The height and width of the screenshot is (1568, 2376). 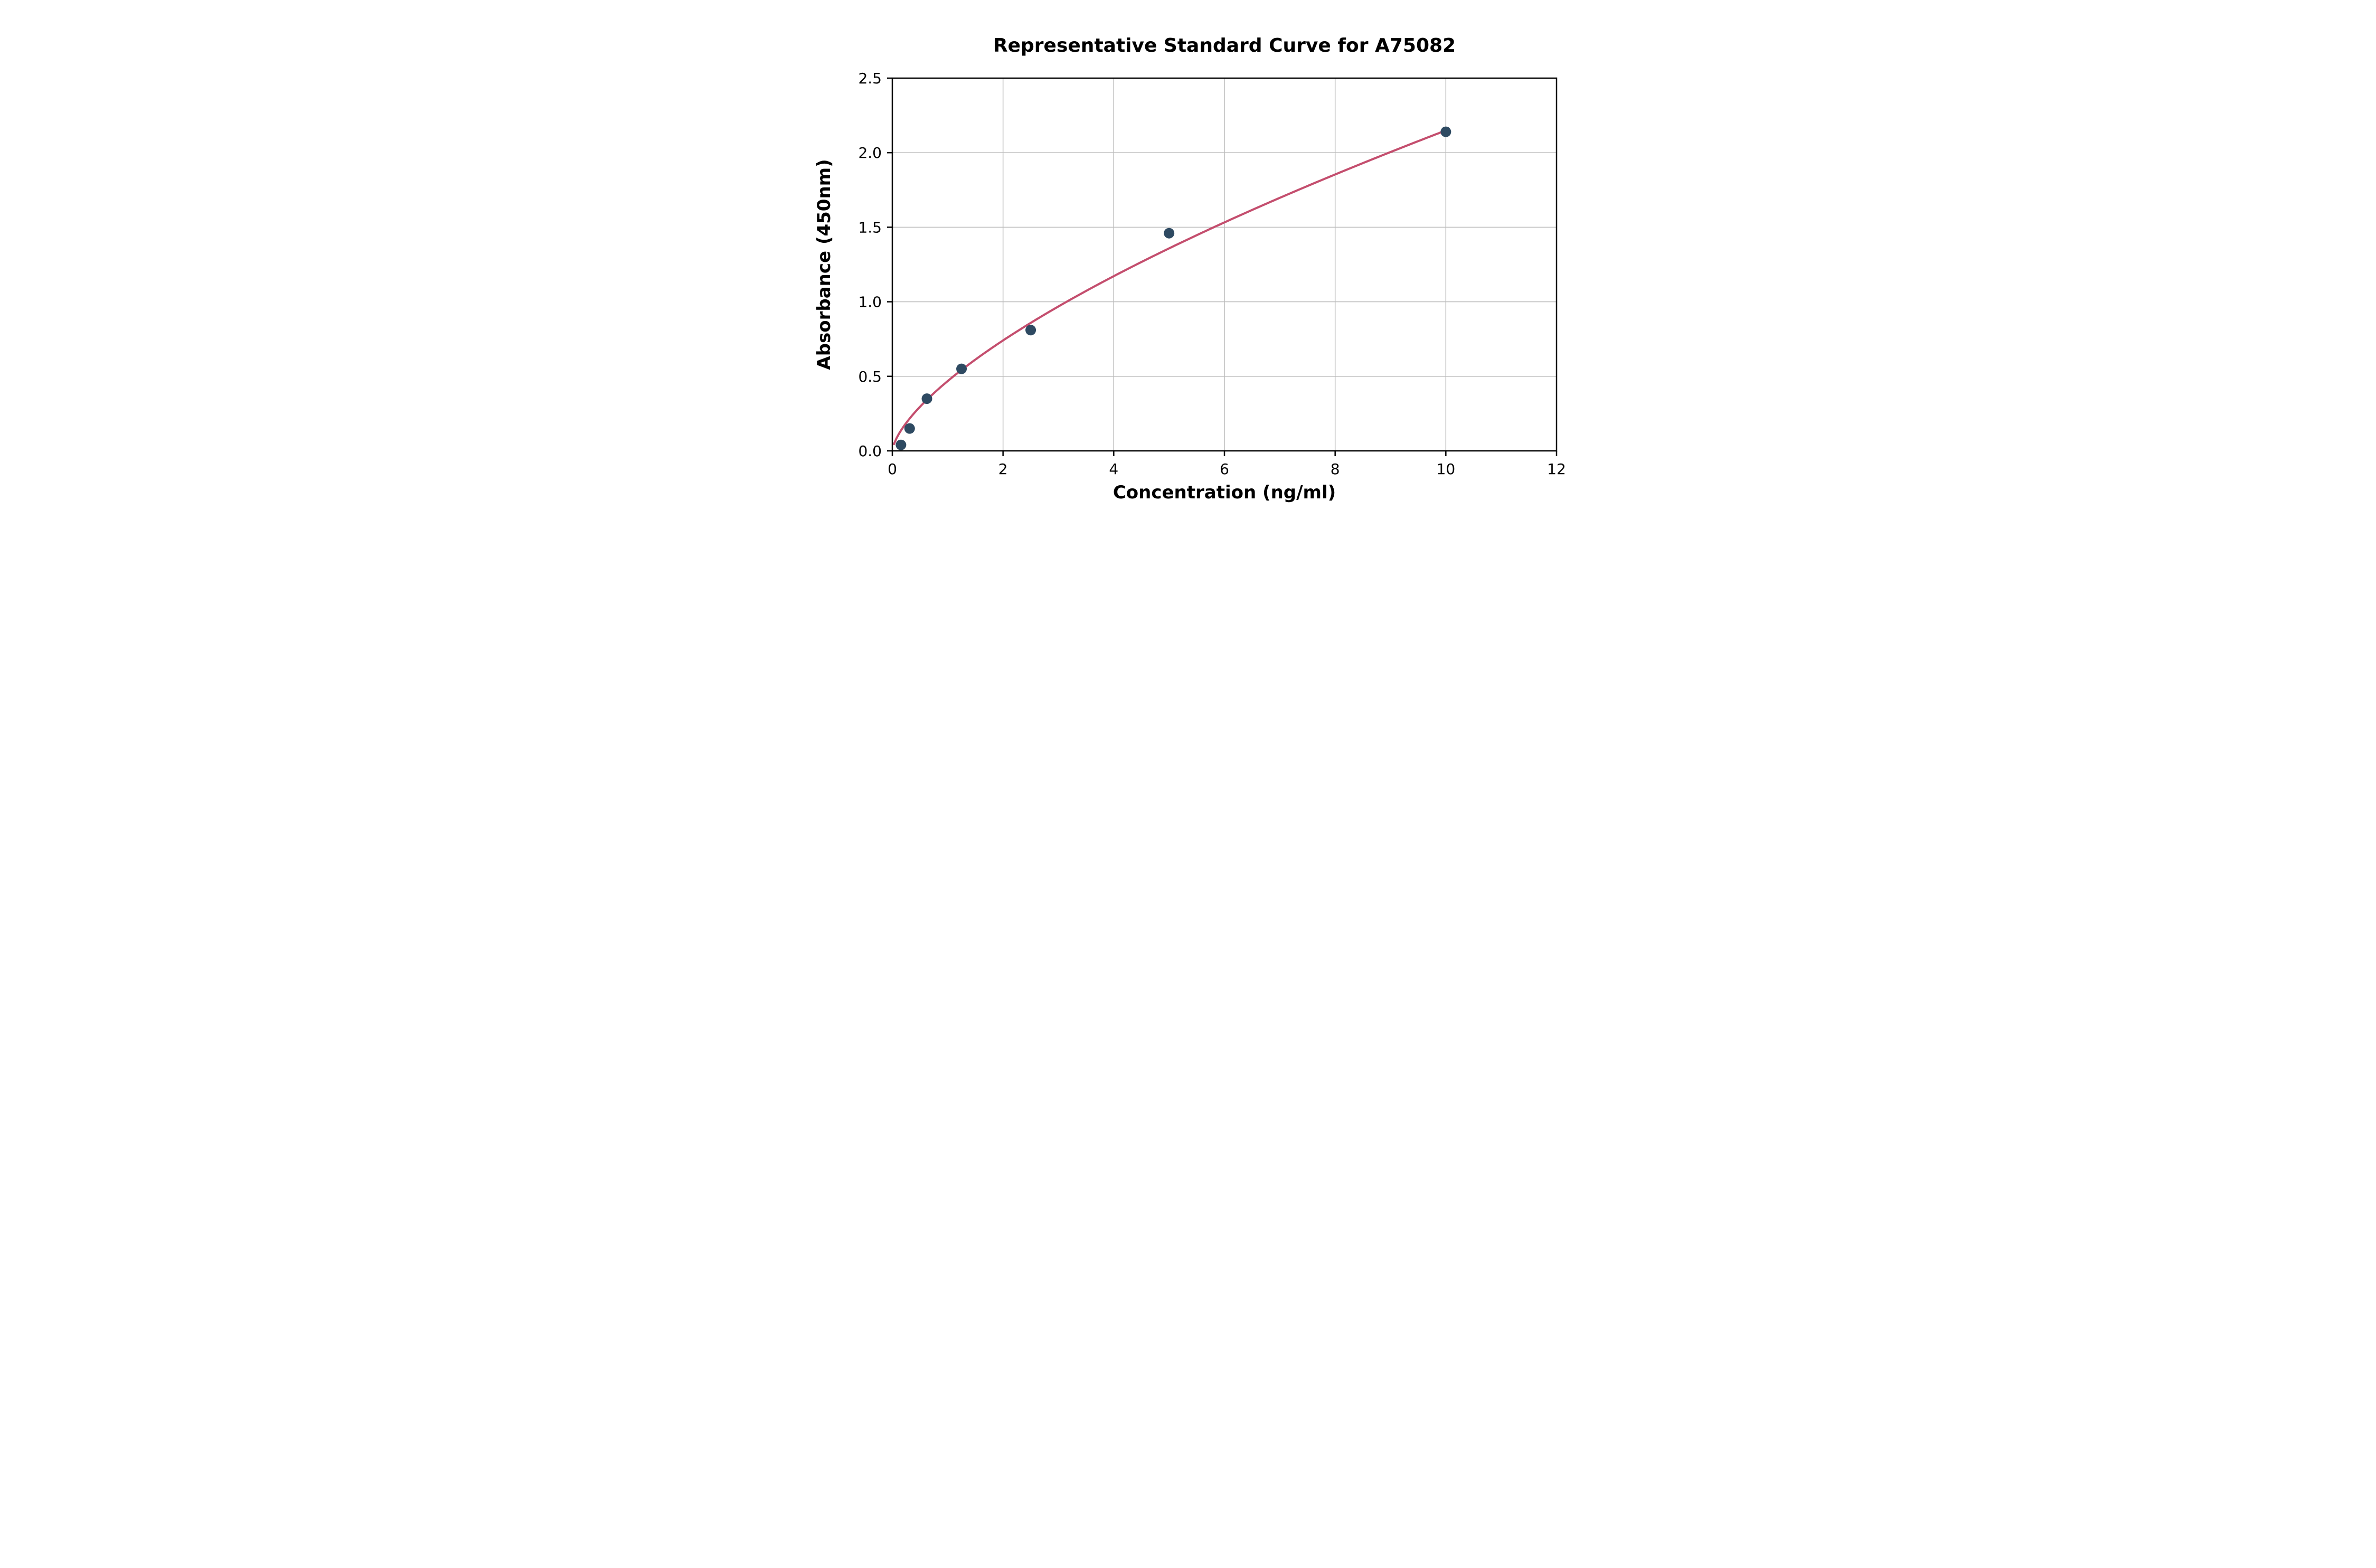 What do you see at coordinates (1557, 469) in the screenshot?
I see `x-tick-label: 12` at bounding box center [1557, 469].